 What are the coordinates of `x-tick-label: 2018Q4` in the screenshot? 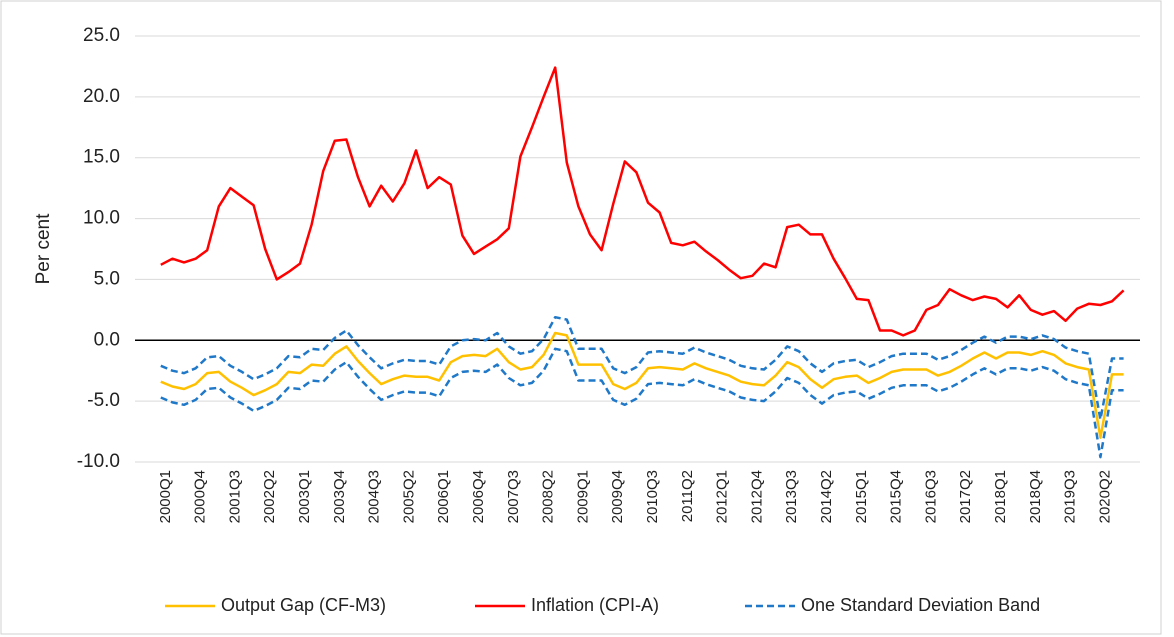 It's located at (1035, 496).